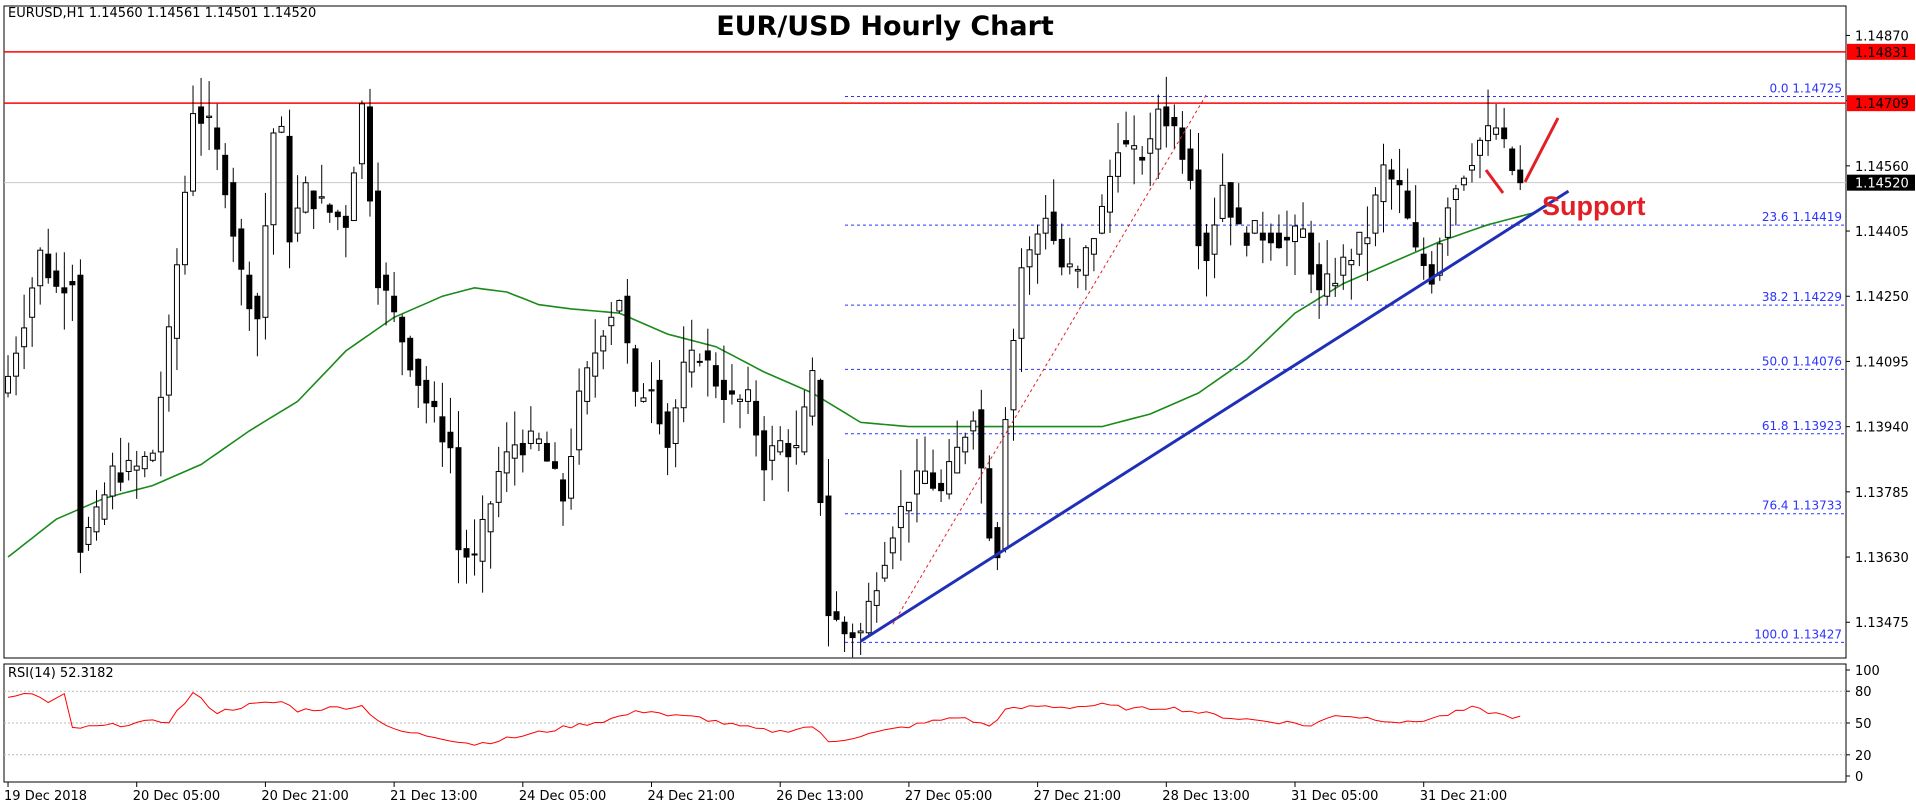 The height and width of the screenshot is (807, 1916). I want to click on price-tag, so click(1881, 182).